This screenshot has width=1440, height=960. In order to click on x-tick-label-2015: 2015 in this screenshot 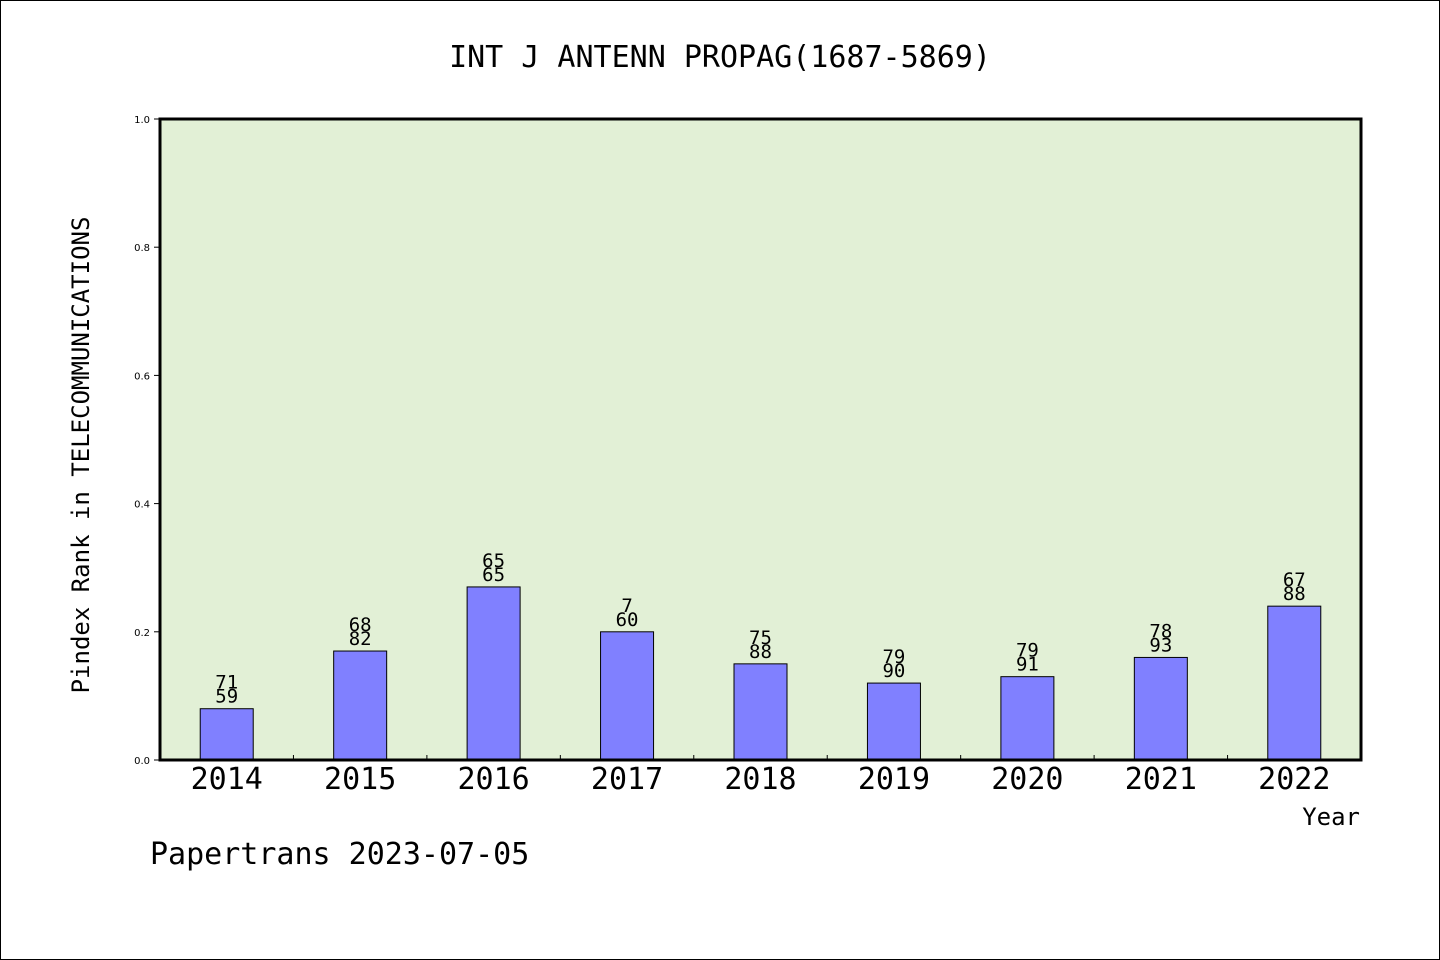, I will do `click(360, 779)`.